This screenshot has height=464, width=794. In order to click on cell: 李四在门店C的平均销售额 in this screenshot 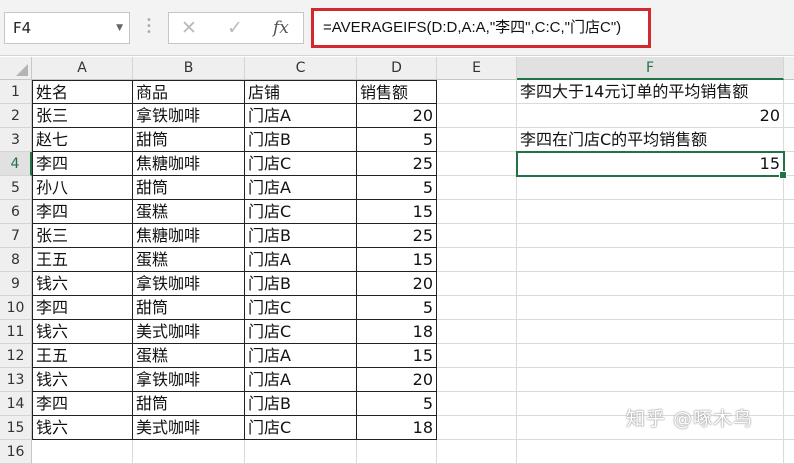, I will do `click(650, 140)`.